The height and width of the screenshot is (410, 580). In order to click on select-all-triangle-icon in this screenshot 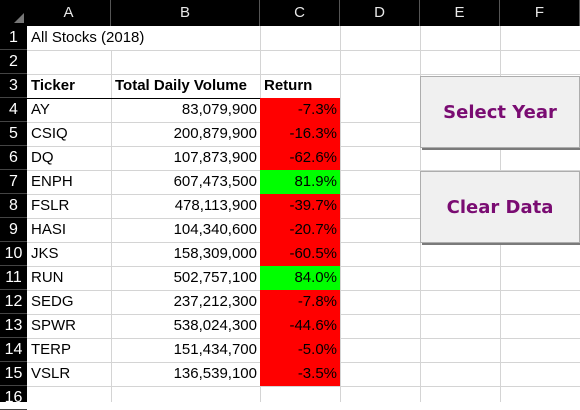, I will do `click(19, 18)`.